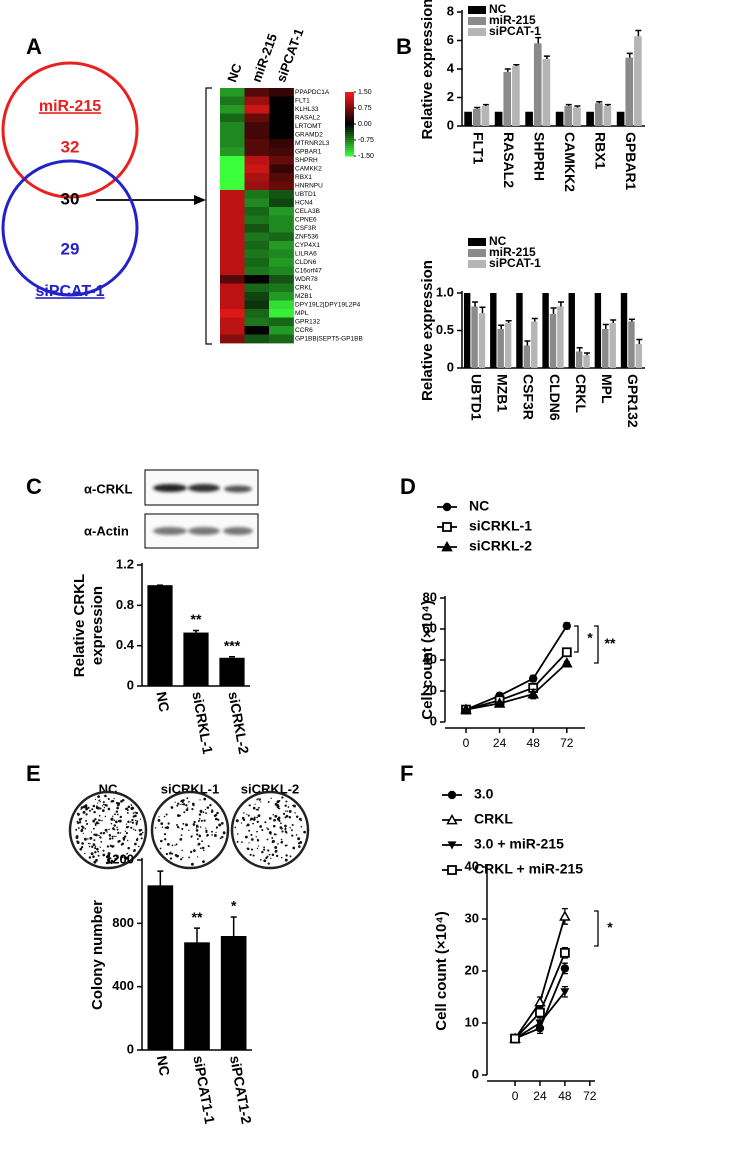 Image resolution: width=745 pixels, height=1165 pixels. I want to click on venn-overlap: 30, so click(70, 198).